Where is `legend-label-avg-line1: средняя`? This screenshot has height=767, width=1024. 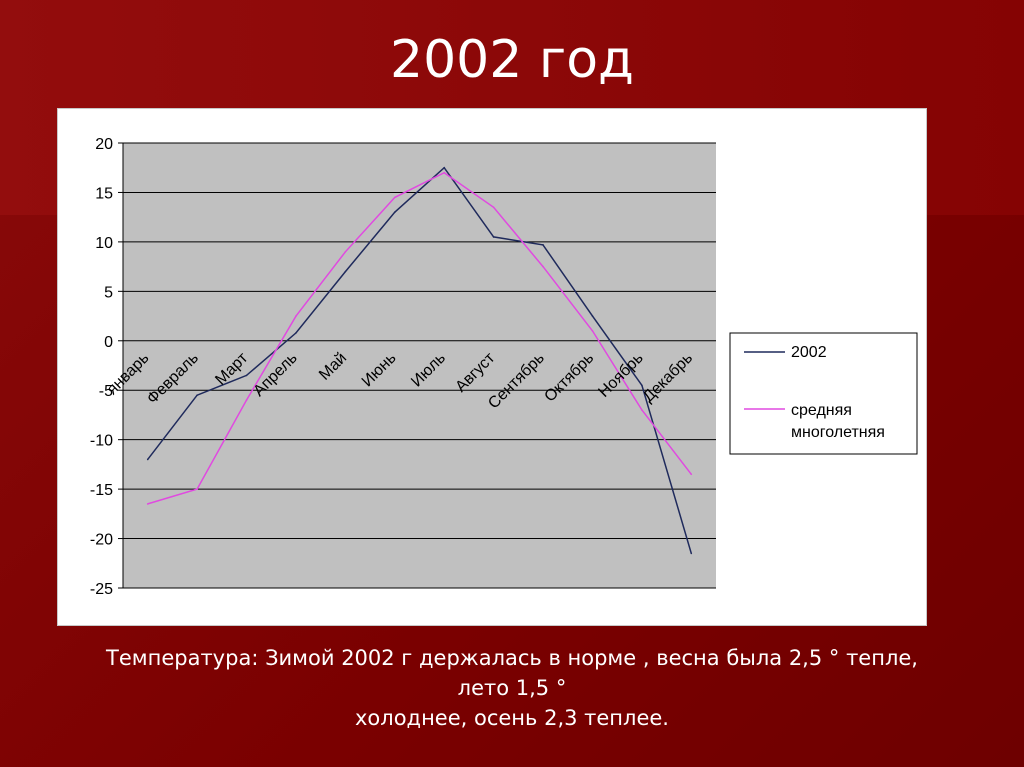
legend-label-avg-line1: средняя is located at coordinates (821, 410).